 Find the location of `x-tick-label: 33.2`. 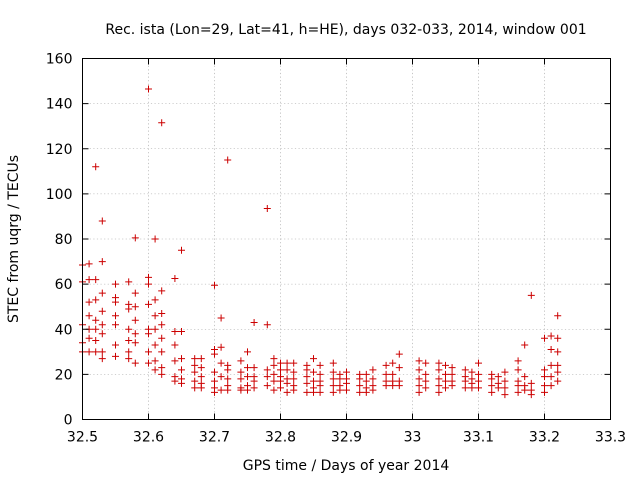

x-tick-label: 33.2 is located at coordinates (544, 438).